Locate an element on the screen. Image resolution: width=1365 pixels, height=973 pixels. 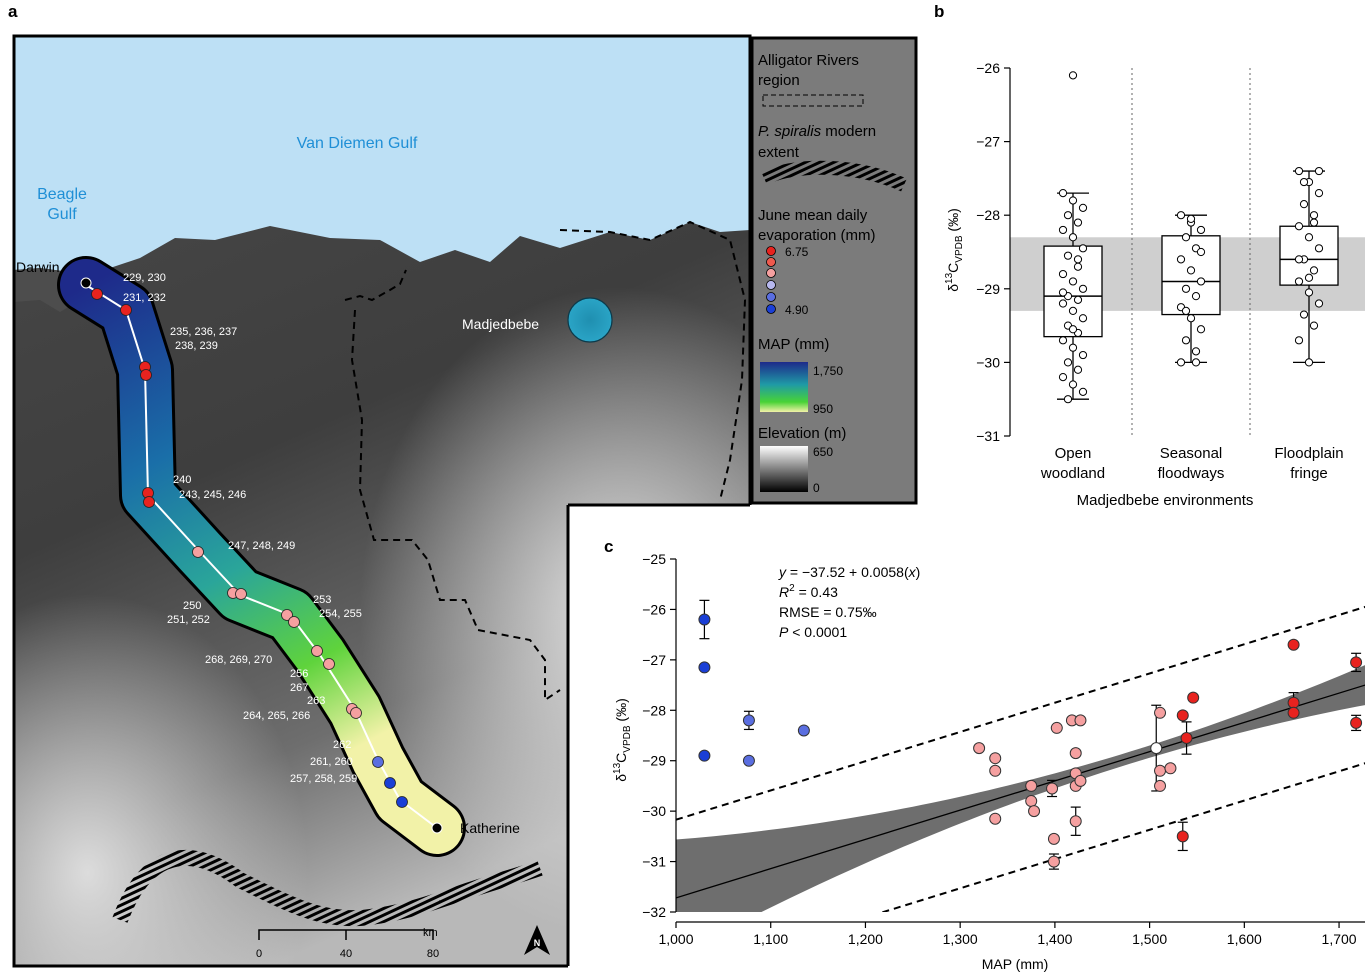
legend-elev-max: 650 is located at coordinates (823, 452).